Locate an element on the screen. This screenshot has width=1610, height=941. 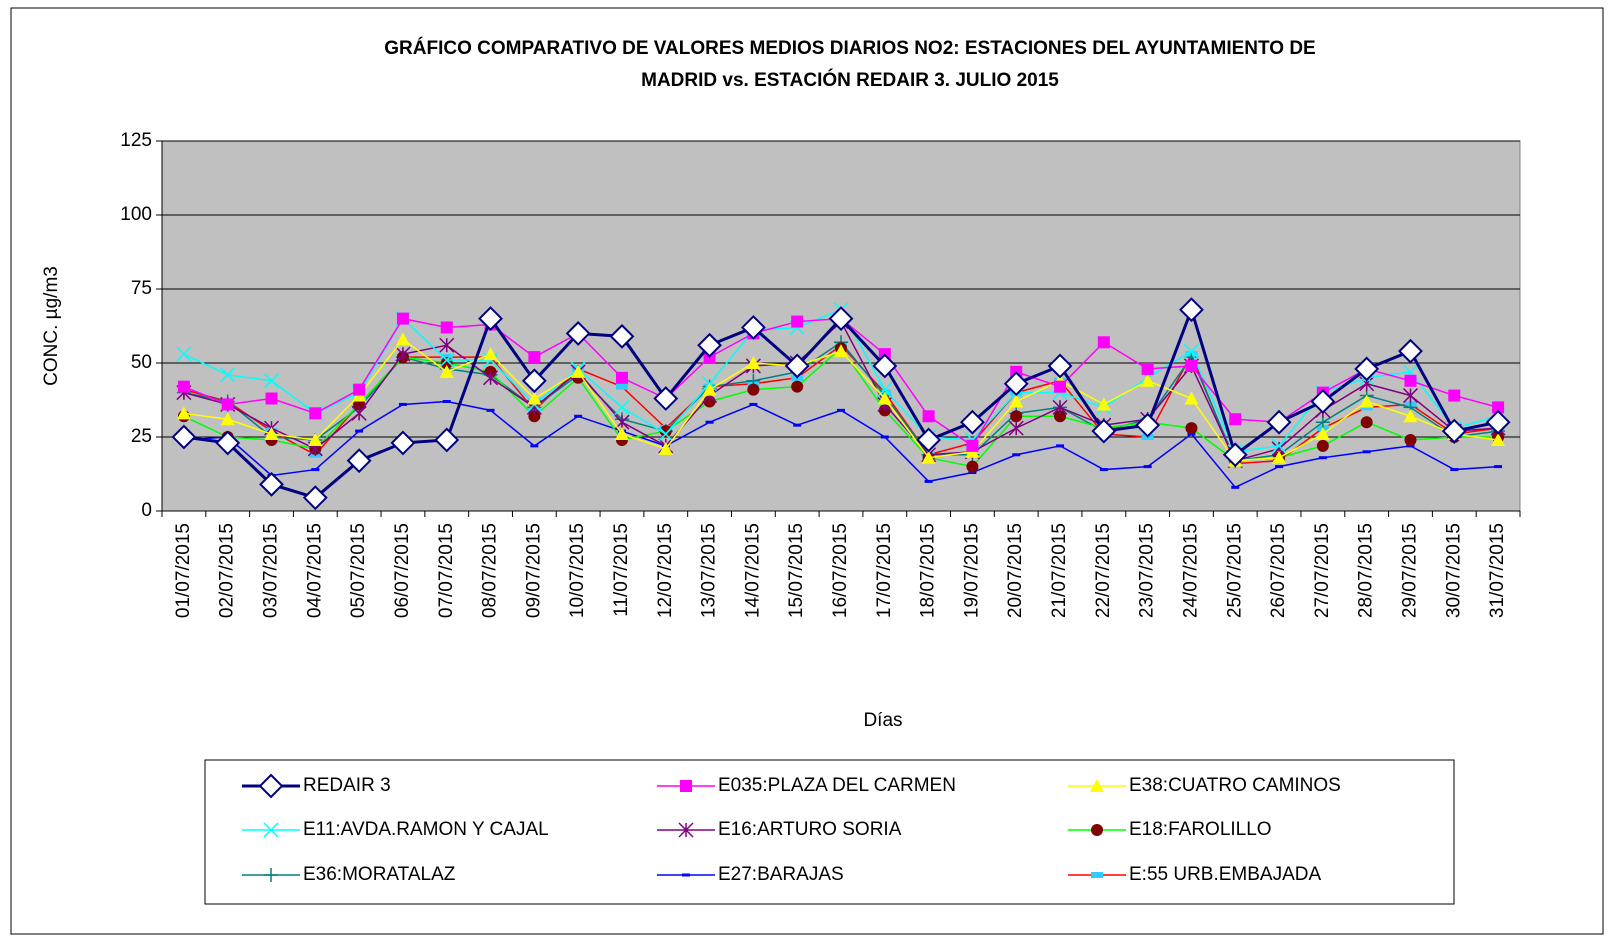
legend-label: REDAIR 3 is located at coordinates (347, 785).